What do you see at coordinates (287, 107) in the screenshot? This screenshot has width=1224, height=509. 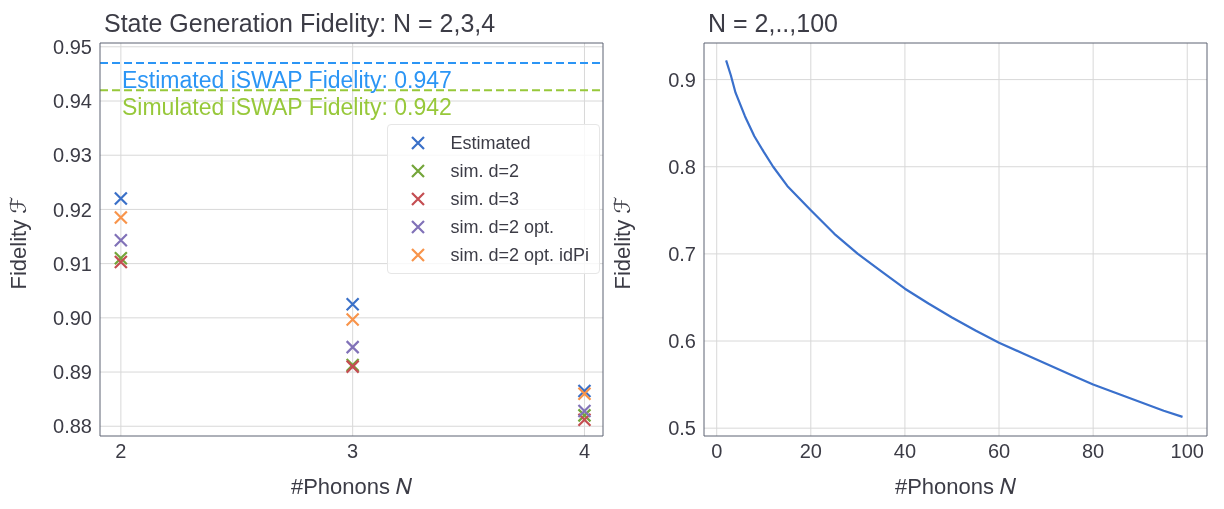 I see `ref-line-label: Simulated iSWAP Fidelity: 0.942` at bounding box center [287, 107].